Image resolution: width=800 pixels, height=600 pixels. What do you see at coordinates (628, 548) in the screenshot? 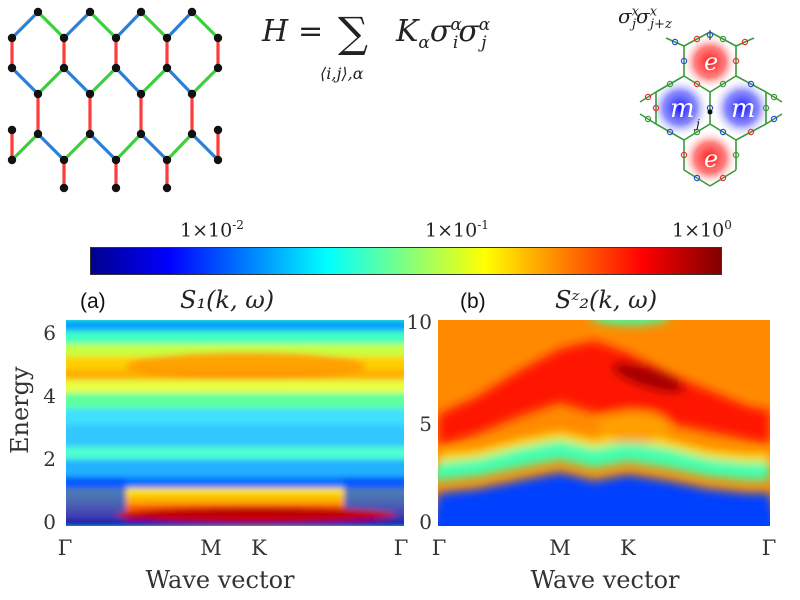
I see `b-xtick-k: K` at bounding box center [628, 548].